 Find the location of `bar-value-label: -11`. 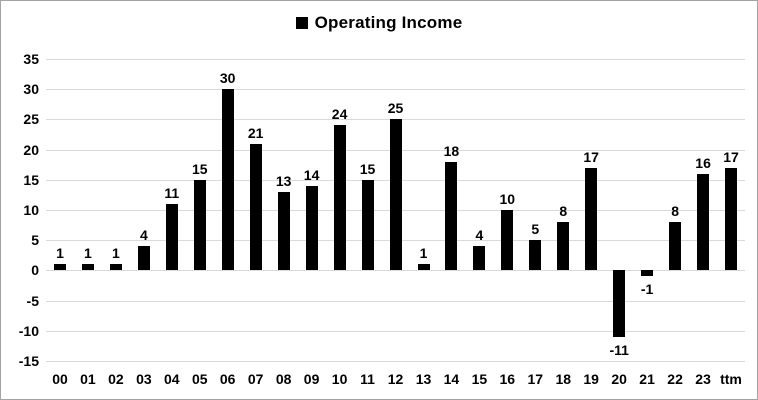

bar-value-label: -11 is located at coordinates (619, 349).